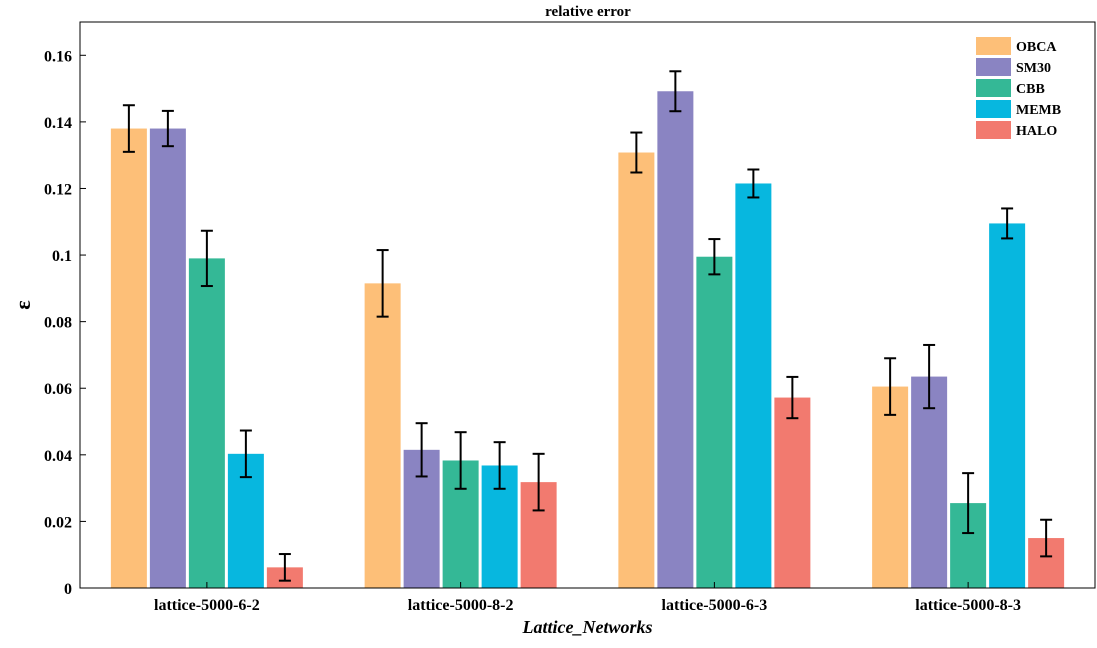  Describe the element at coordinates (58, 56) in the screenshot. I see `y-tick-label: 0.16` at that location.